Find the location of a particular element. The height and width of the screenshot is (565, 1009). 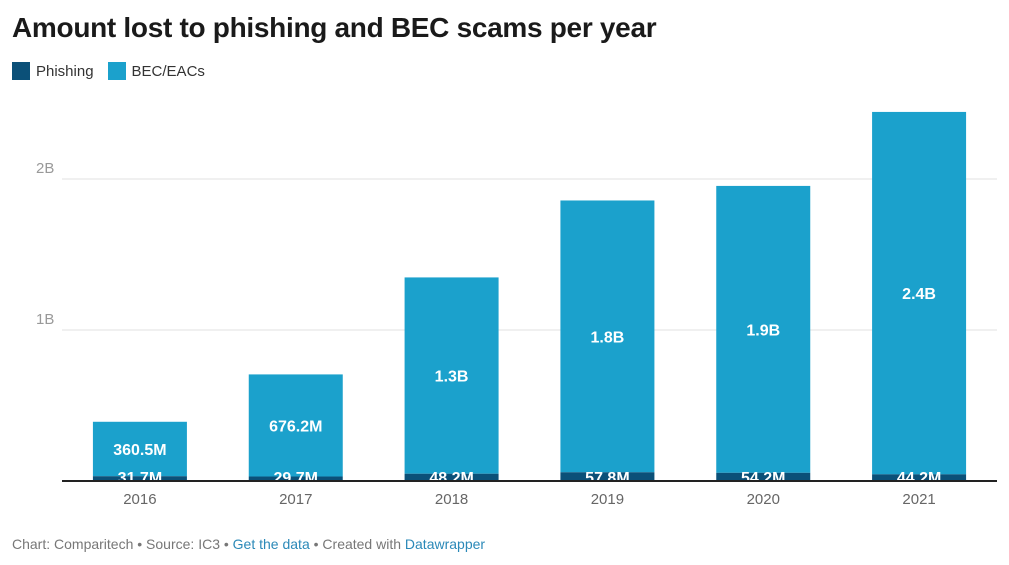

x-tick-label-2018: 2018 is located at coordinates (451, 499).